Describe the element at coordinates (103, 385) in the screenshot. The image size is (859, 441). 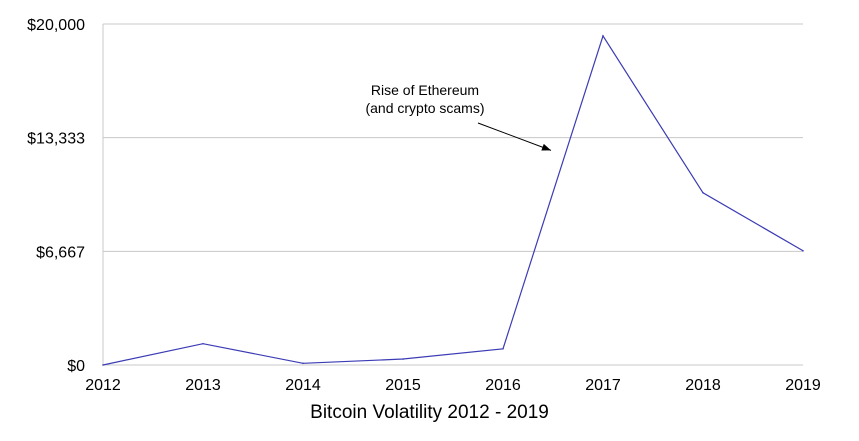
I see `x-tick-label: 2012` at that location.